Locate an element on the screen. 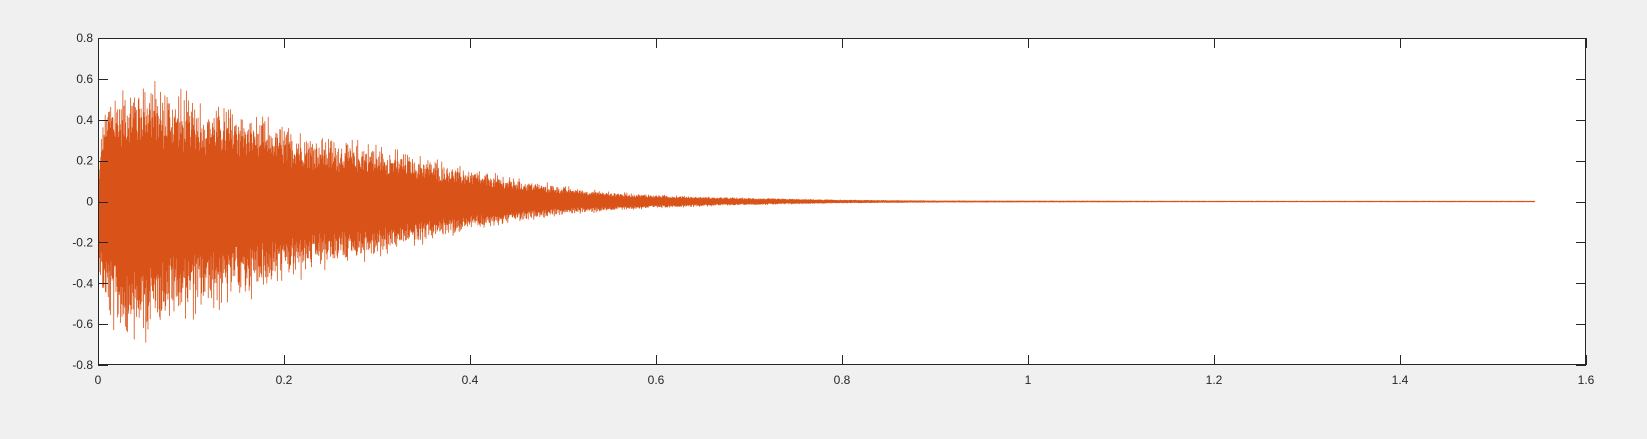 This screenshot has height=439, width=1647. y-tick-label: -0.2 is located at coordinates (82, 242).